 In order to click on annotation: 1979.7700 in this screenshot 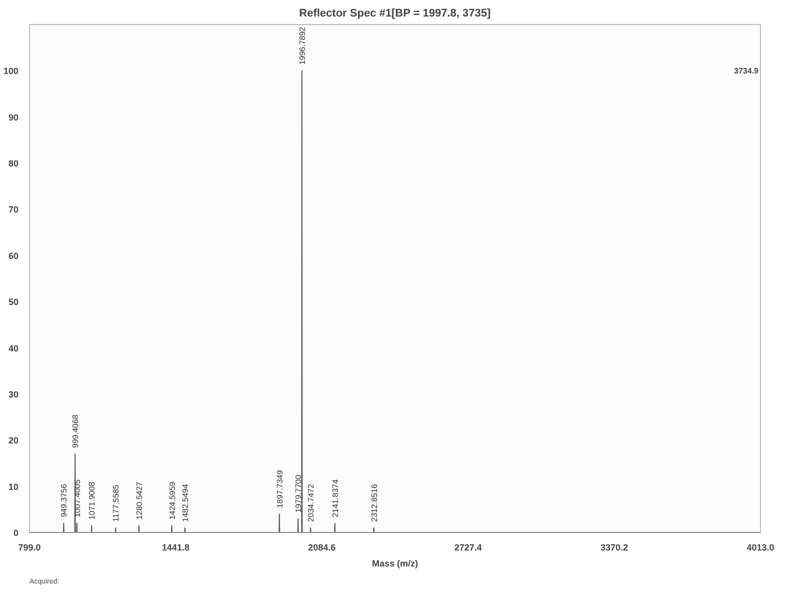, I will do `click(299, 493)`.